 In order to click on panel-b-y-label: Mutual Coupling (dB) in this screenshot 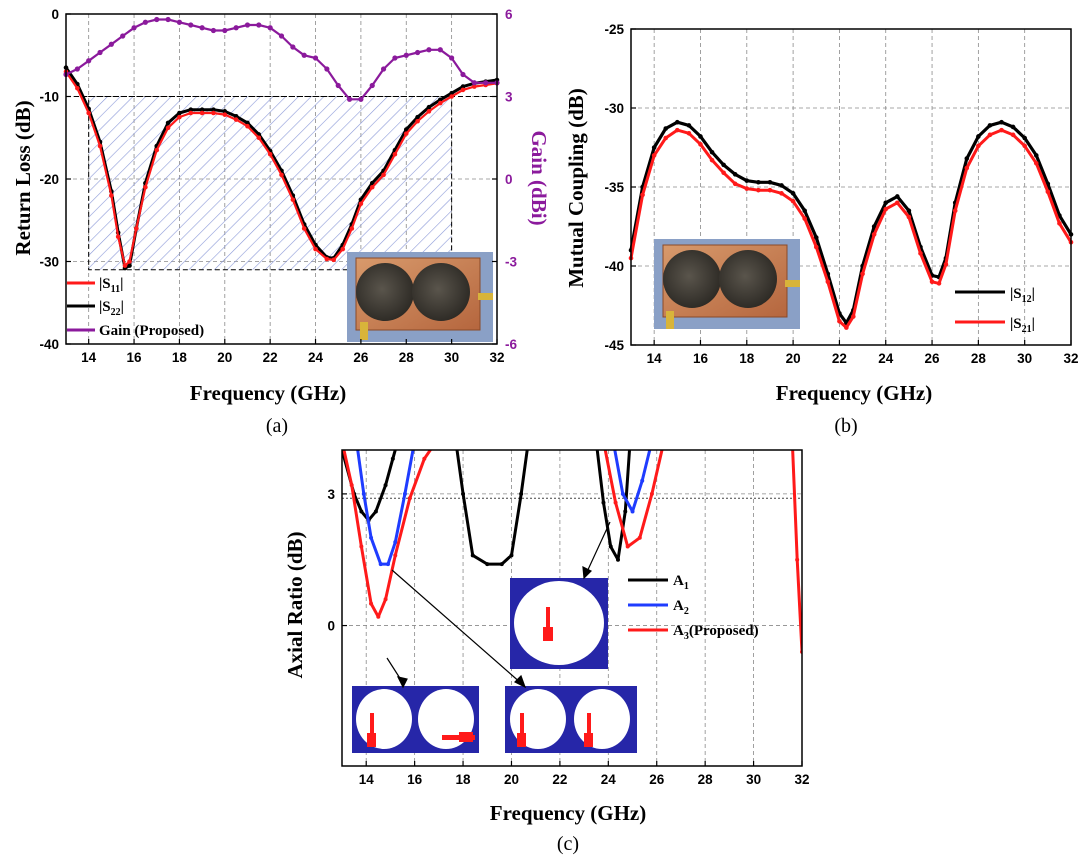, I will do `click(576, 188)`.